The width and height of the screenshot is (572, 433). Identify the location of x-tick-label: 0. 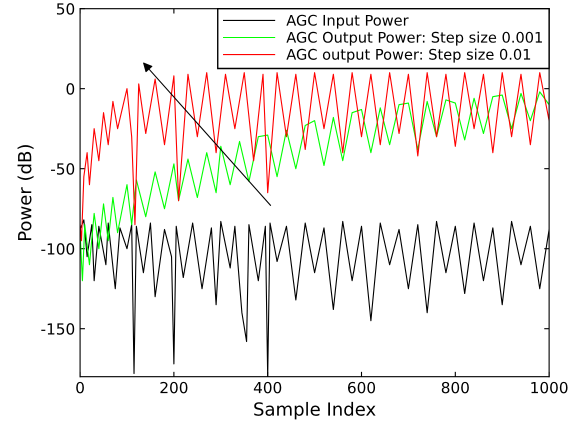
(80, 388).